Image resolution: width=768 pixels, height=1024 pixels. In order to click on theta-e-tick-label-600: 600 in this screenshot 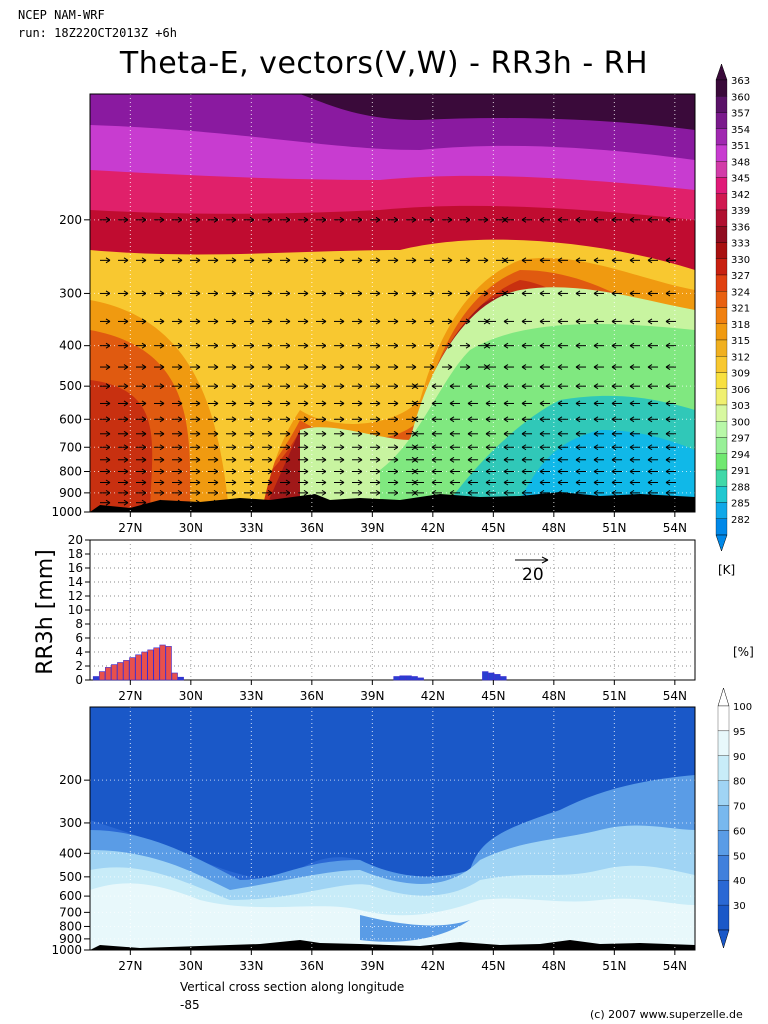, I will do `click(70, 419)`.